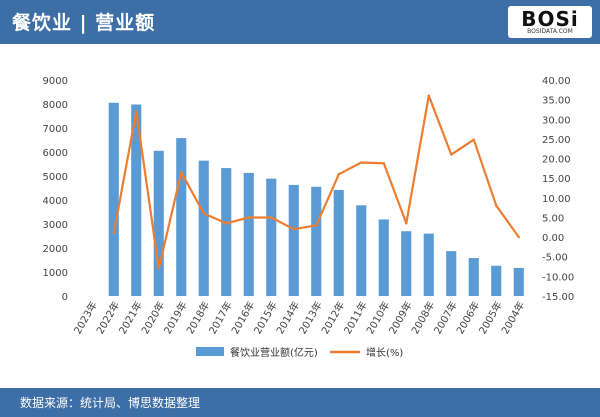  What do you see at coordinates (55, 81) in the screenshot?
I see `y-left-tick-label: 9000` at bounding box center [55, 81].